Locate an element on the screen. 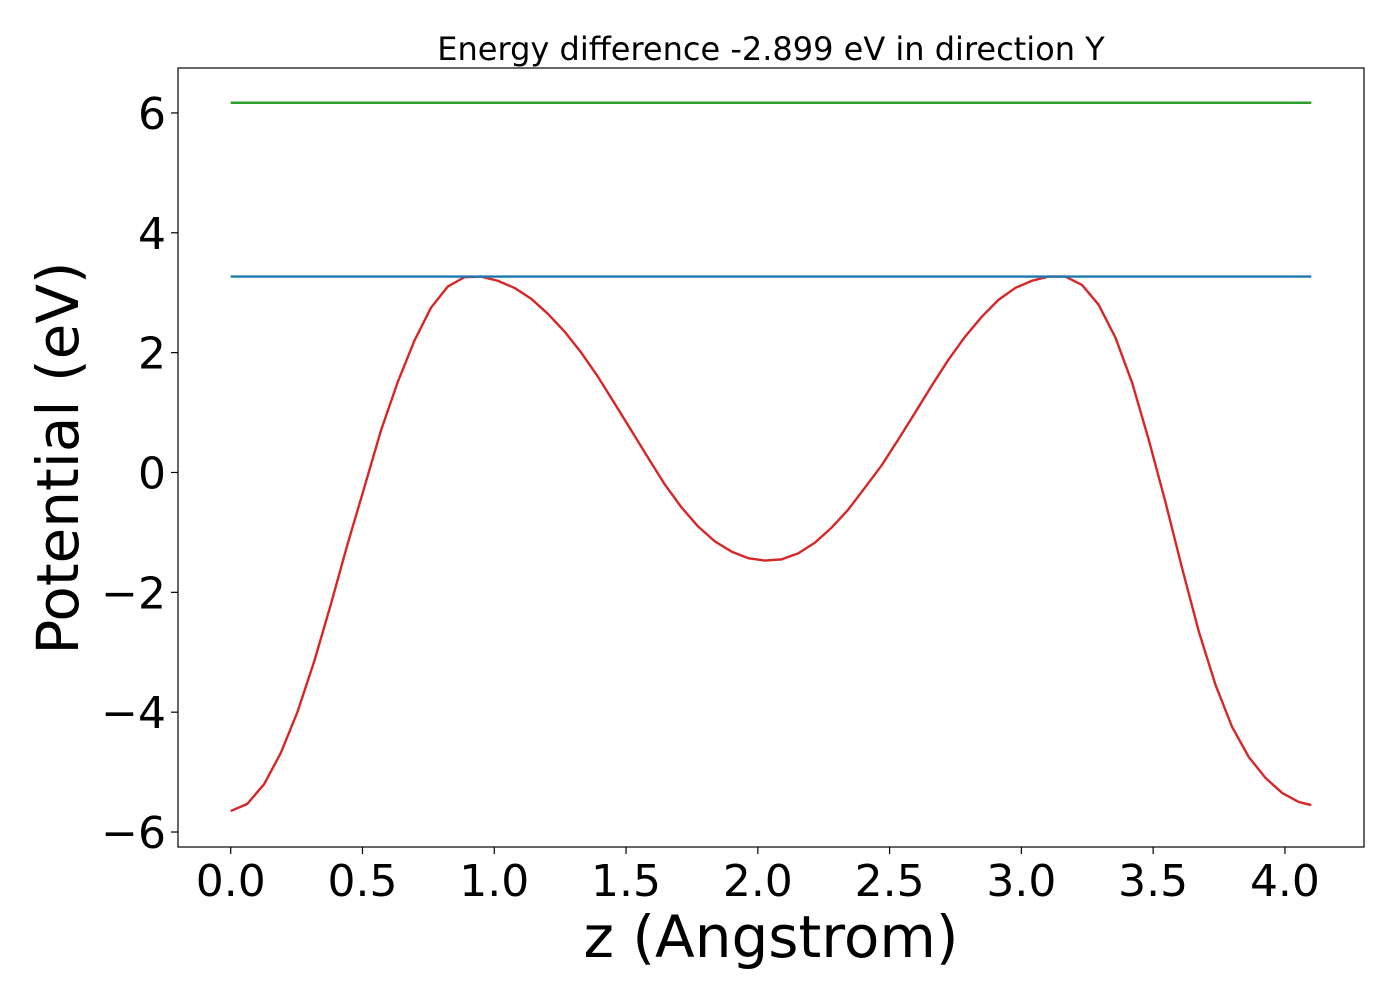  x-tick-label: 1.0 is located at coordinates (494, 881).